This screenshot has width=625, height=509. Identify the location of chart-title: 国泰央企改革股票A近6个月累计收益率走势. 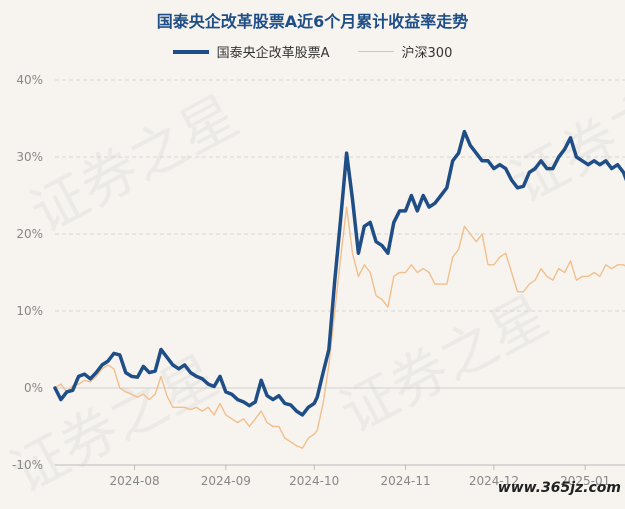
(312, 21).